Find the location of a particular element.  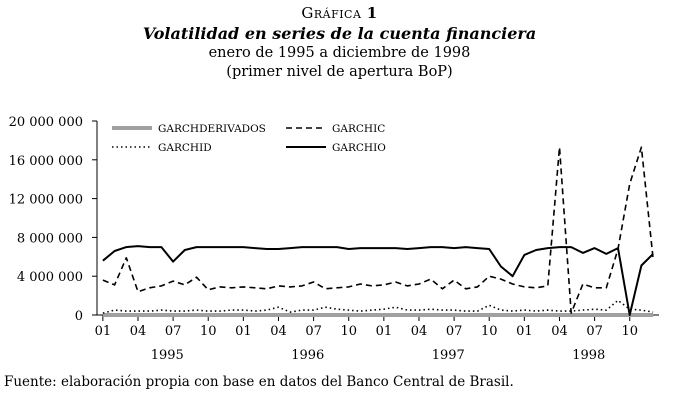

year-label: 1995 is located at coordinates (167, 355).